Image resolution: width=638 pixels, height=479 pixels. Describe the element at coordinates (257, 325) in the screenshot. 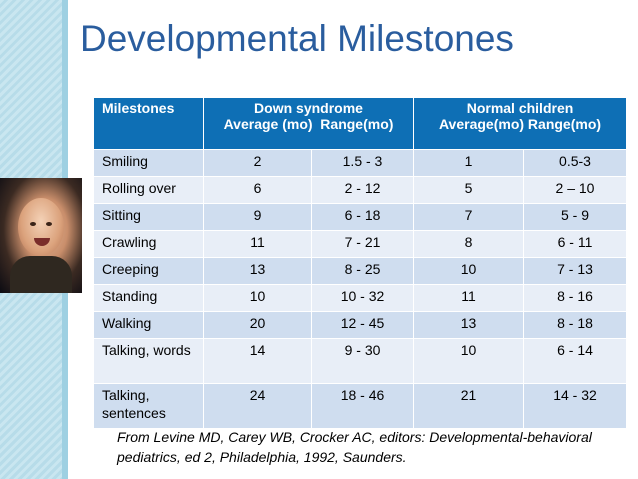

I see `ds-average: 20` at that location.